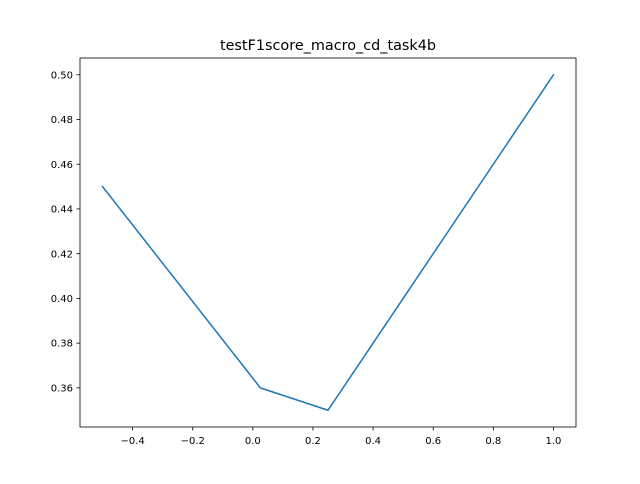 This screenshot has width=640, height=484. Describe the element at coordinates (433, 441) in the screenshot. I see `x-tick-label: 0.6` at that location.